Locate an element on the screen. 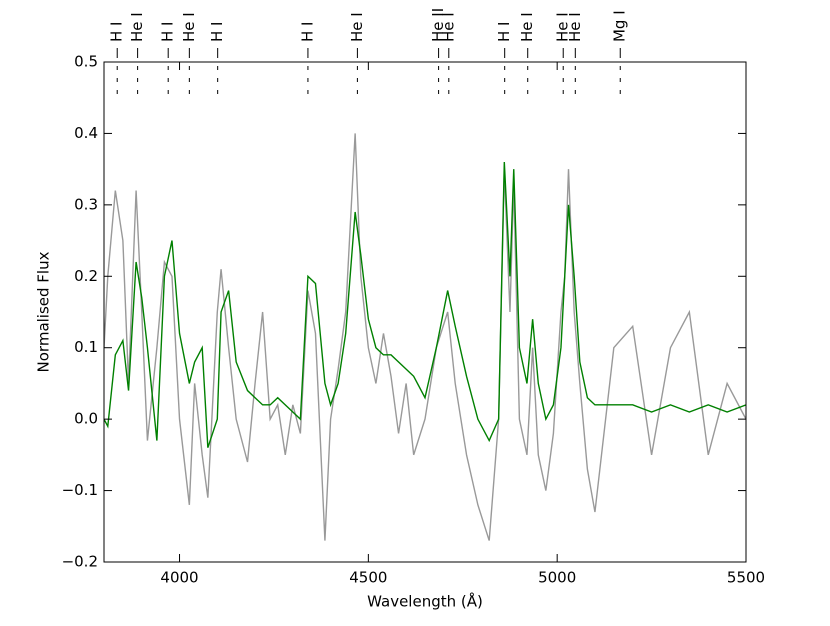 The width and height of the screenshot is (830, 626). y-tick-label: −0.1 is located at coordinates (80, 490).